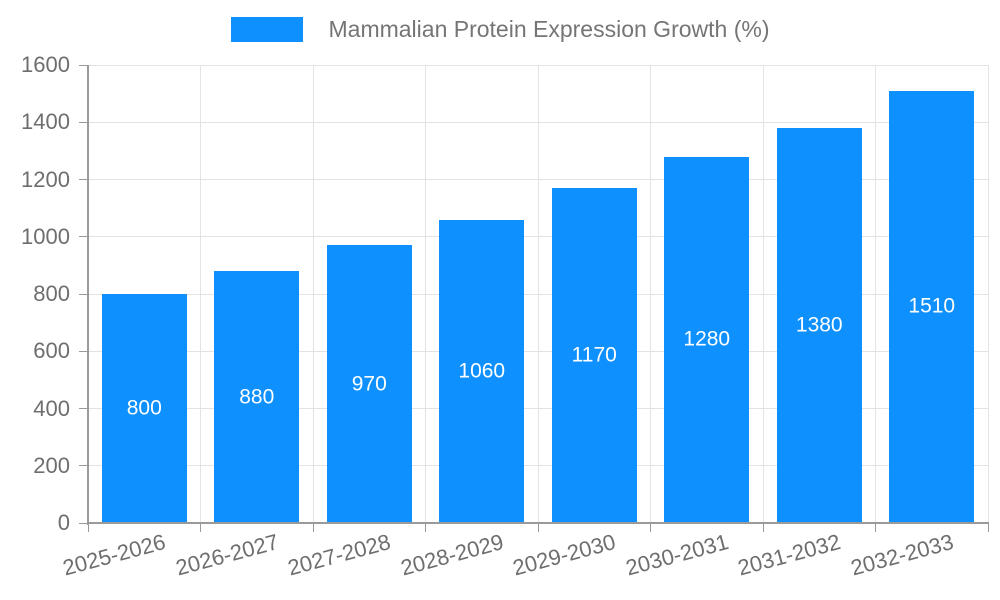 This screenshot has height=600, width=1000. I want to click on y-axis-tick-label: 400, so click(51, 408).